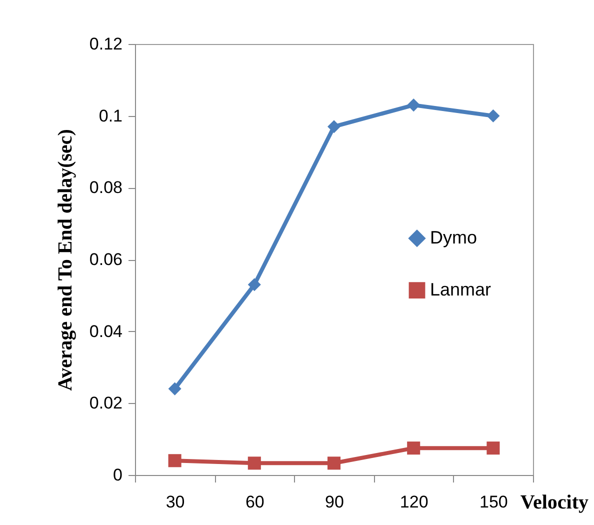 Image resolution: width=594 pixels, height=525 pixels. Describe the element at coordinates (454, 237) in the screenshot. I see `legend-label: Dymo` at that location.